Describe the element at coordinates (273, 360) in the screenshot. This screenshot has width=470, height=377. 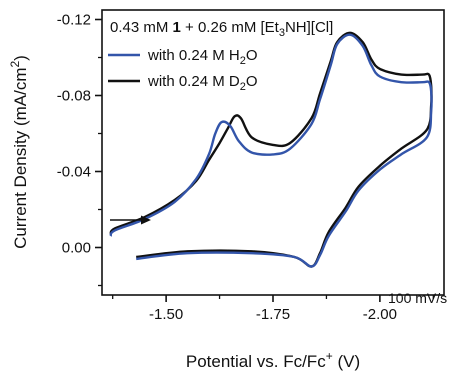
I see `x-axis-title: Potential vs. Fc/Fc+ (V)` at that location.